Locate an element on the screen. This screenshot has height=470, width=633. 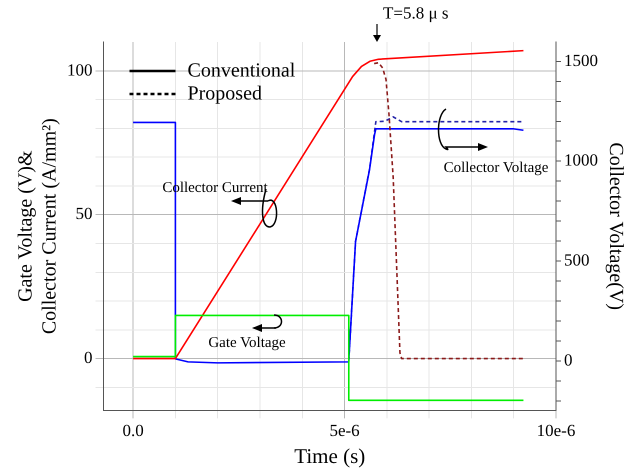
annotation: Conventional is located at coordinates (242, 70).